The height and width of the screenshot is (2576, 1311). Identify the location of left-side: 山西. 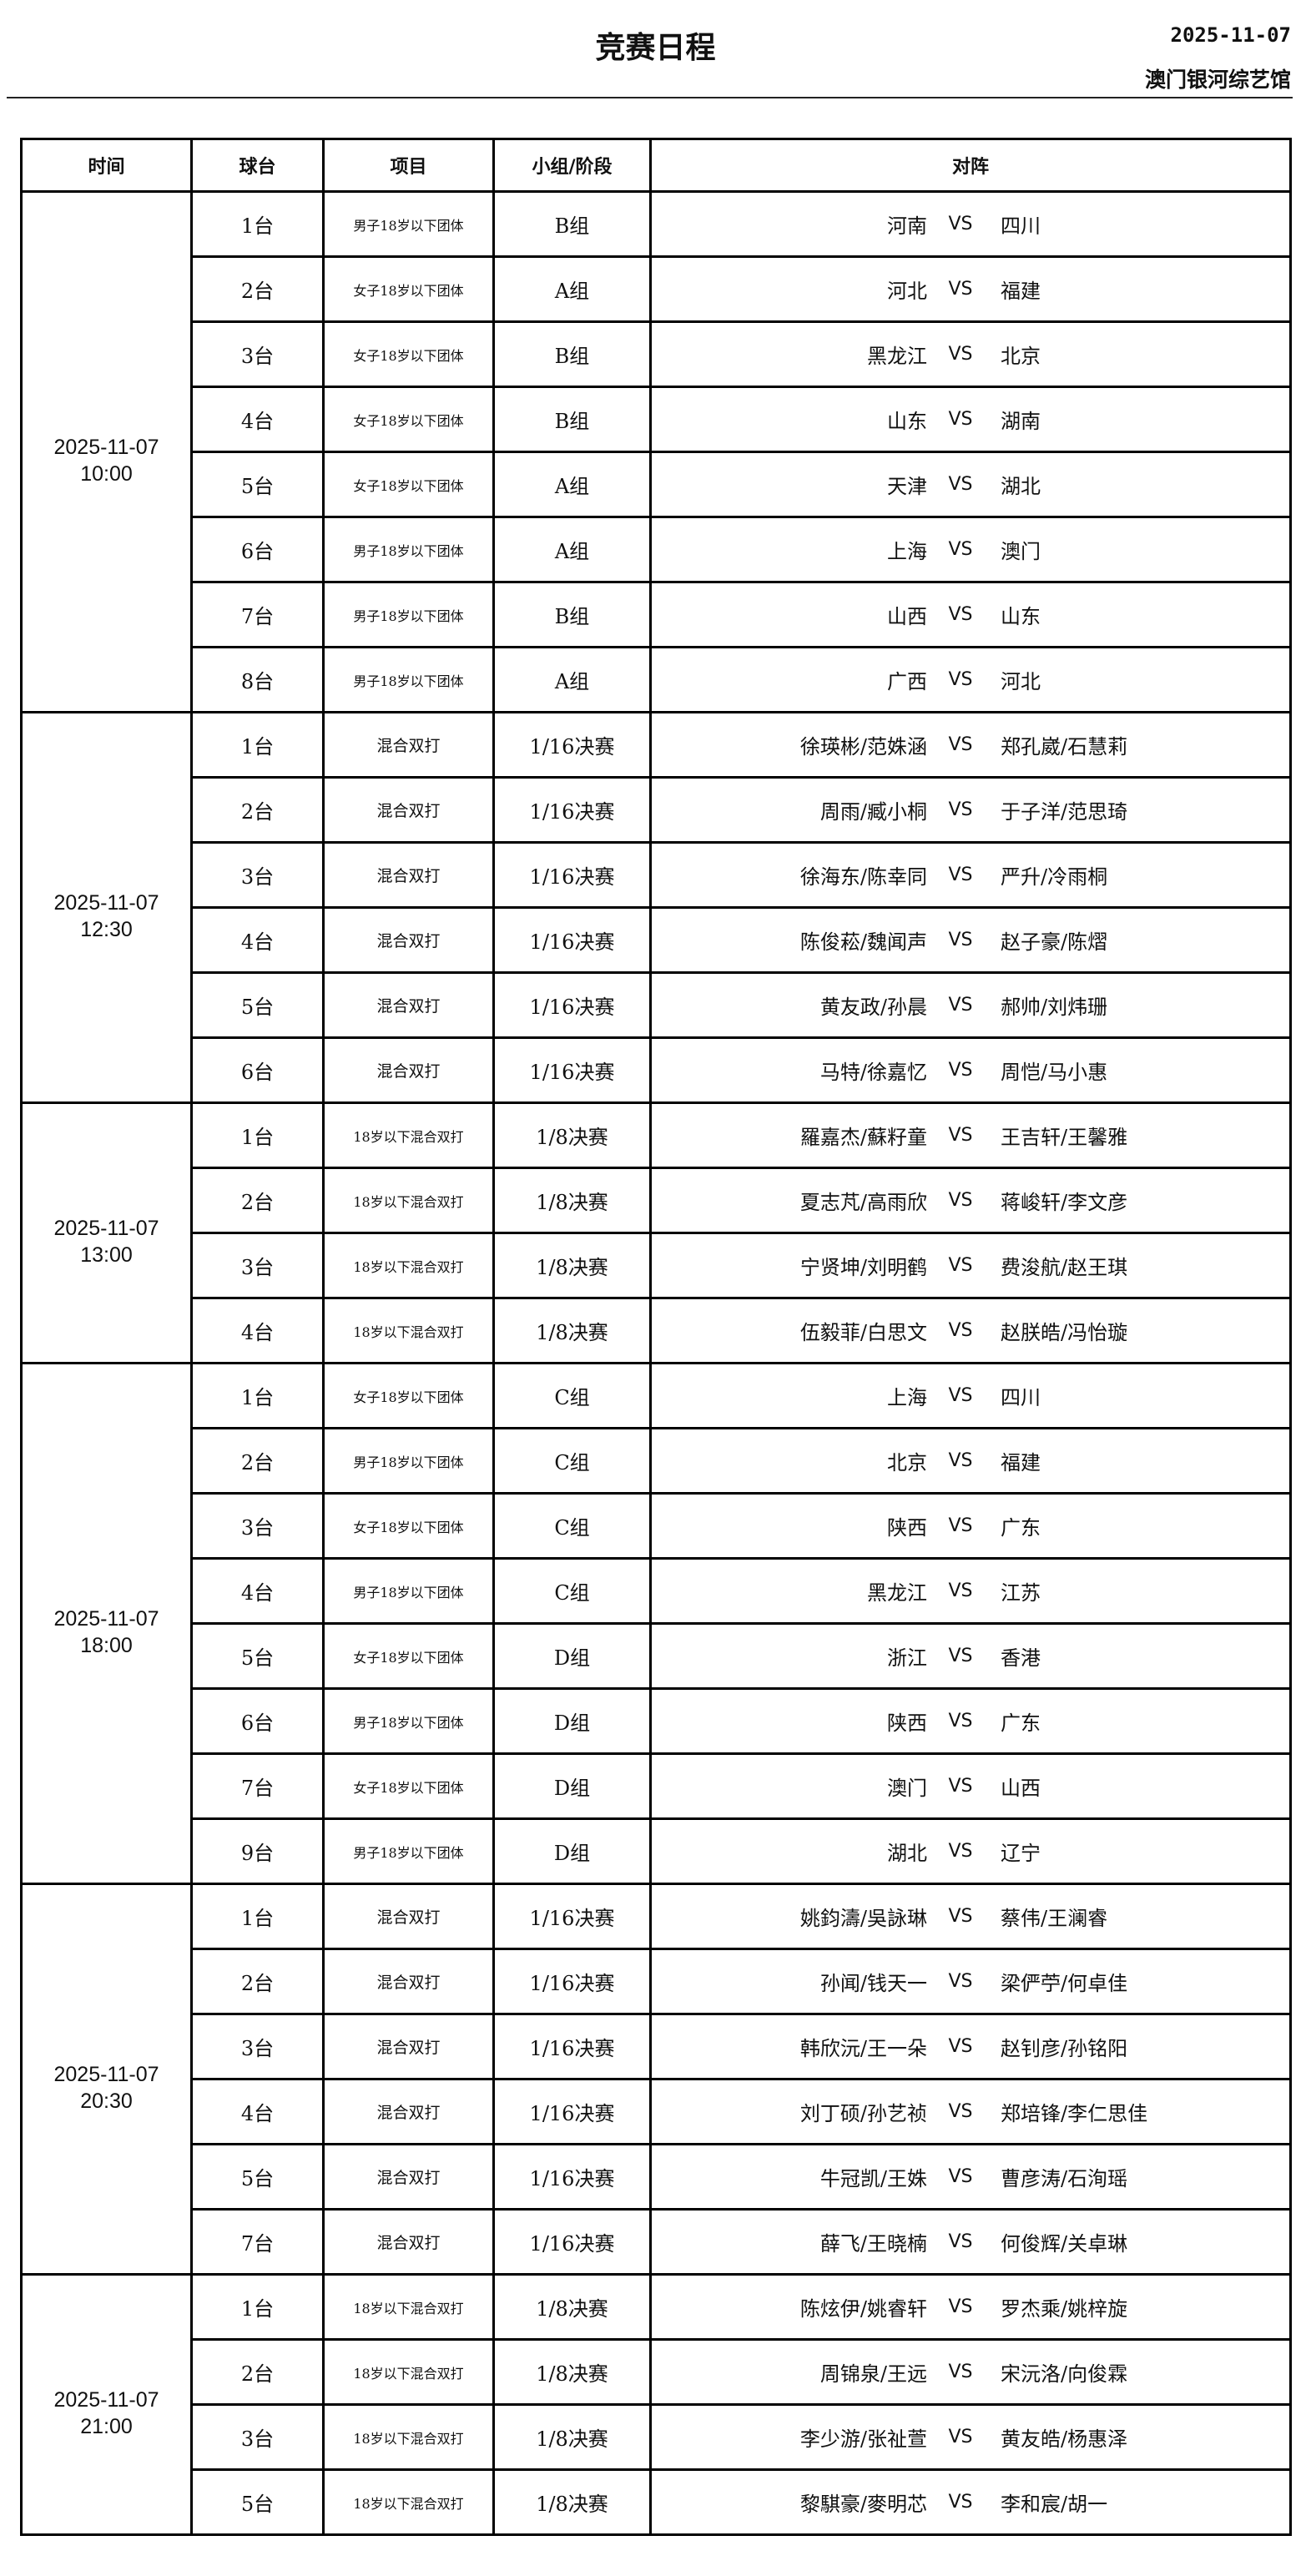
(907, 616).